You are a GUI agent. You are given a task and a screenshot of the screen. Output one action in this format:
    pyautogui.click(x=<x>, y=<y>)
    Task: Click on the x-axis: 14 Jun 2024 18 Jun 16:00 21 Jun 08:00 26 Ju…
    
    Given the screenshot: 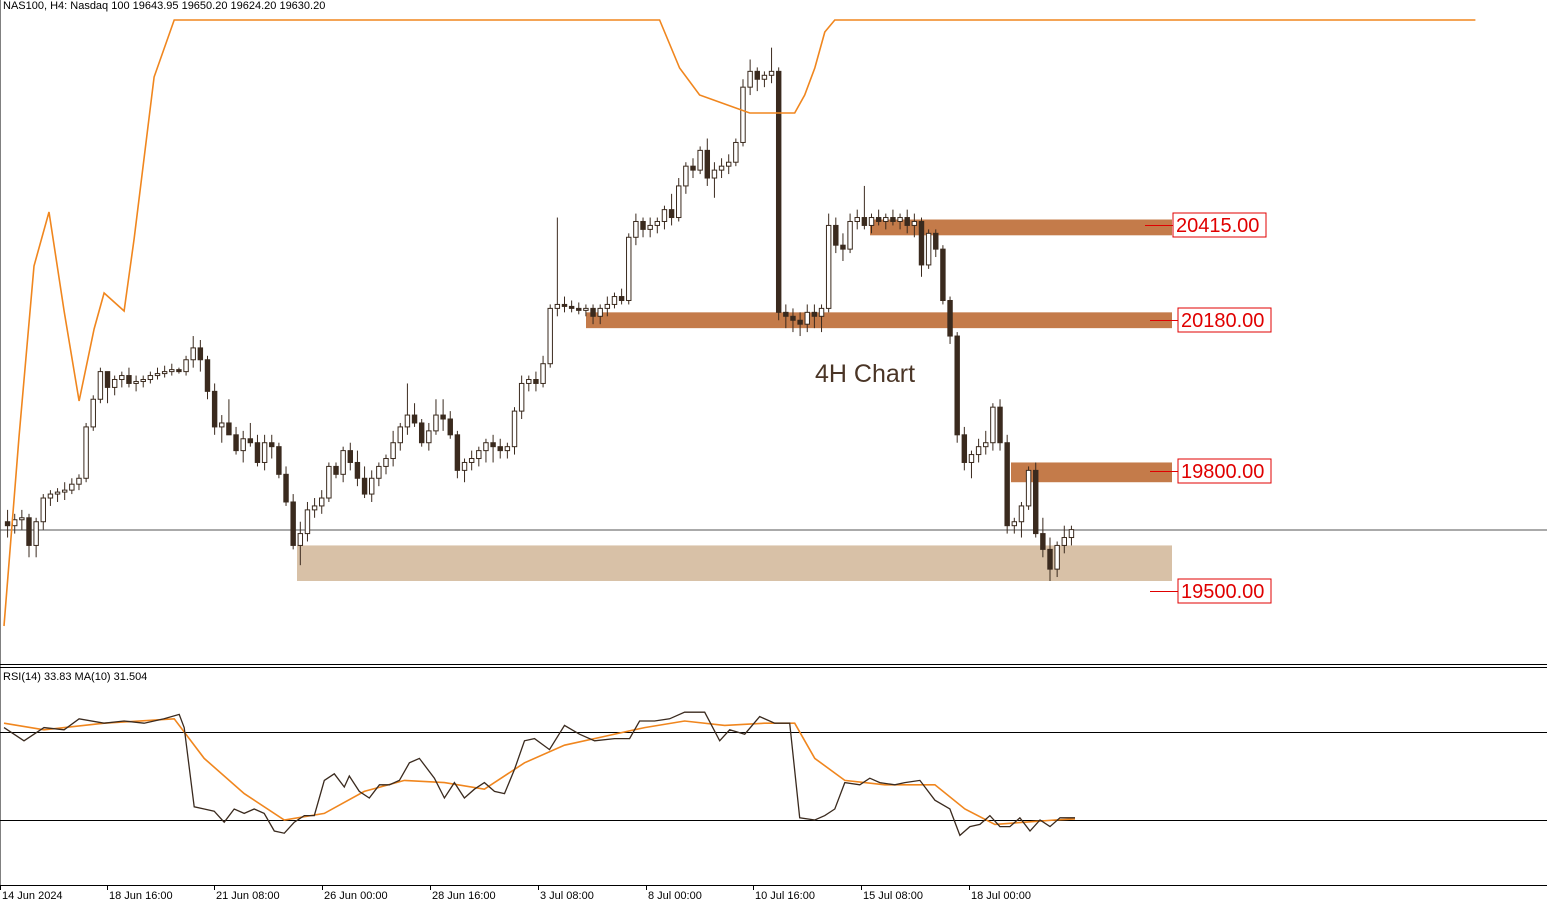 What is the action you would take?
    pyautogui.click(x=515, y=893)
    